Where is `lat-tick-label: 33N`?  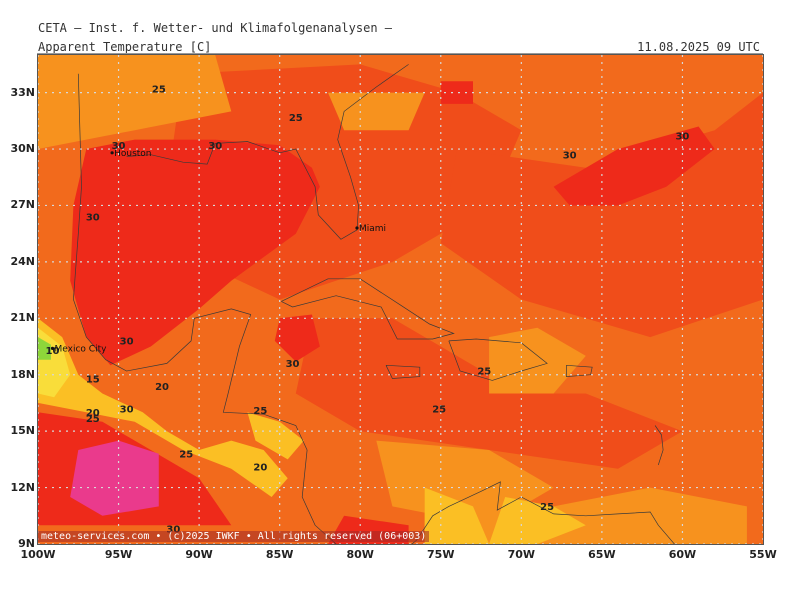 lat-tick-label: 33N is located at coordinates (22, 92).